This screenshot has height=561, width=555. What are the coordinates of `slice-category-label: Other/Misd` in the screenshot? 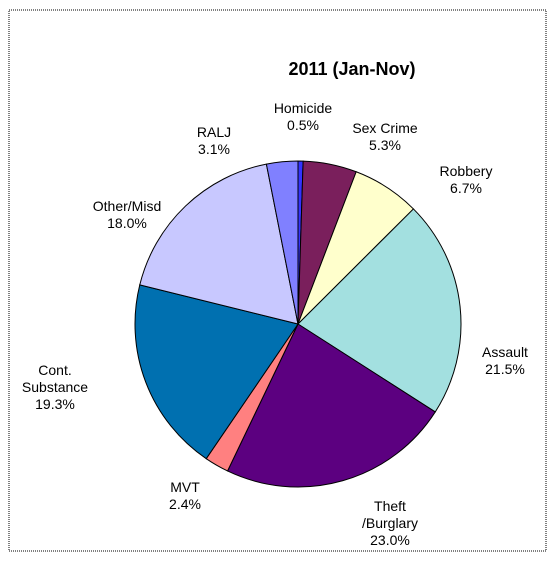 It's located at (127, 206).